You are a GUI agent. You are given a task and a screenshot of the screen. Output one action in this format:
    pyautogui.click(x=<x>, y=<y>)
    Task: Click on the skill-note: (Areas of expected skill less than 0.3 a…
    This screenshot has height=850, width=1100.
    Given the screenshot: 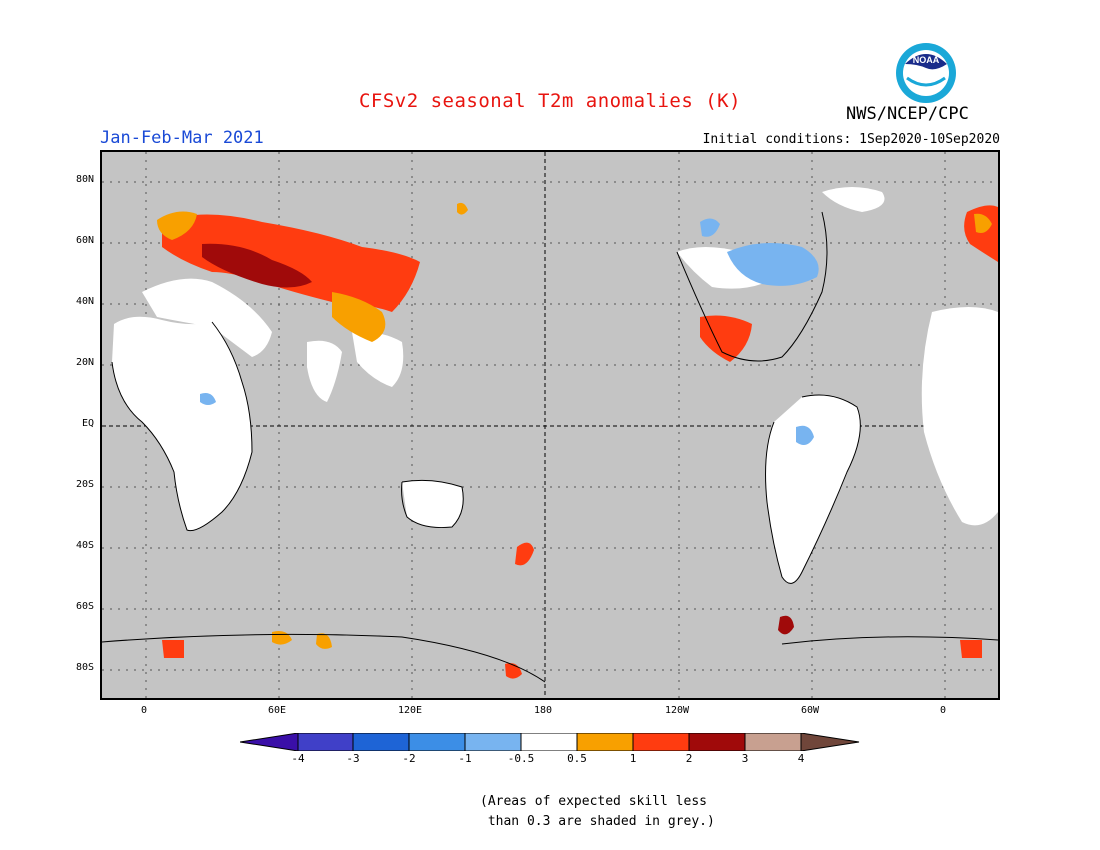 What is the action you would take?
    pyautogui.click(x=597, y=811)
    